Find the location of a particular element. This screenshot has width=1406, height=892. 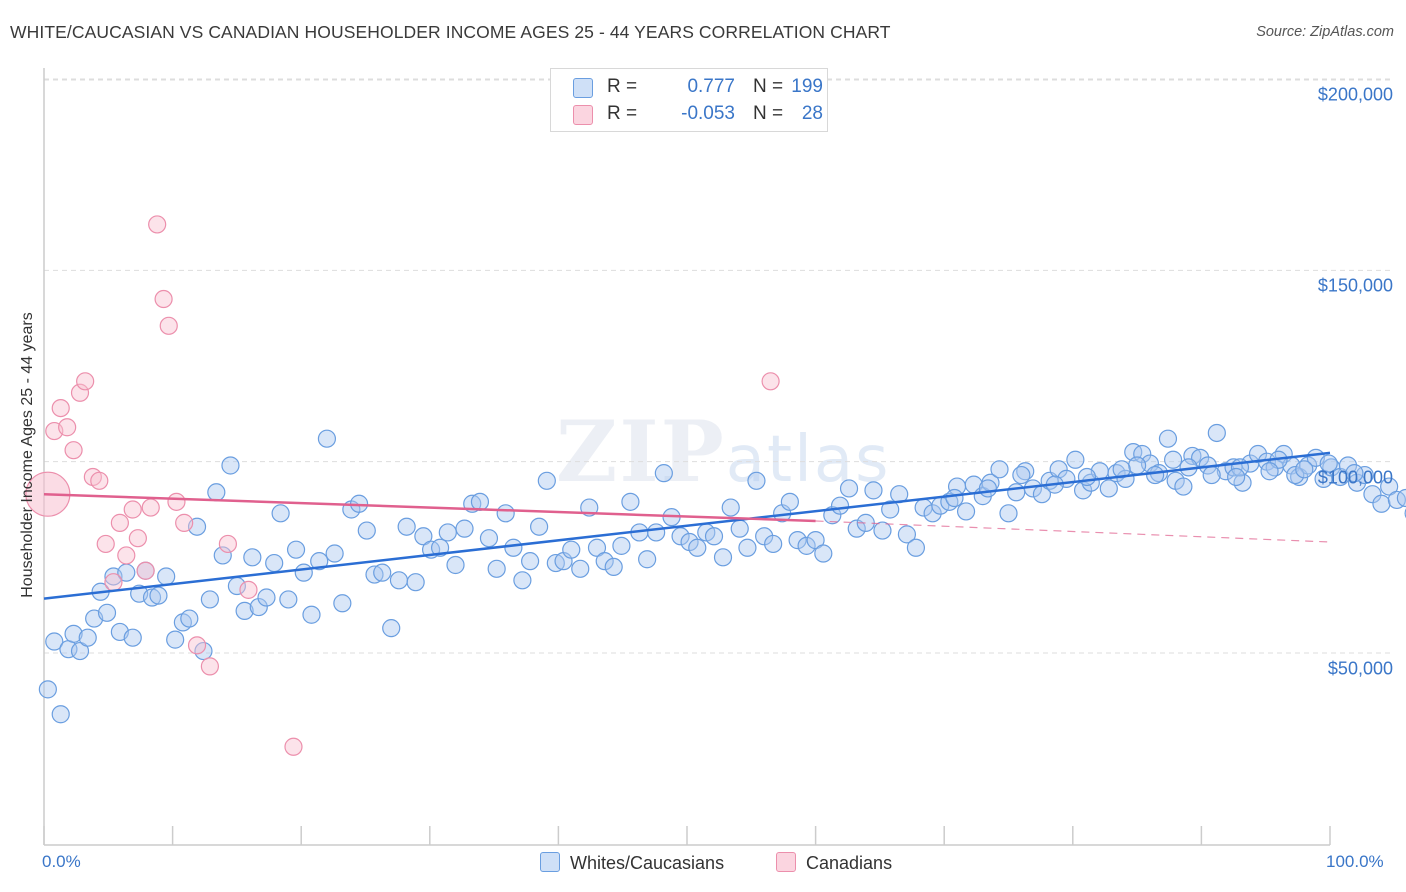

legend-r-label: R = is located at coordinates (622, 86).